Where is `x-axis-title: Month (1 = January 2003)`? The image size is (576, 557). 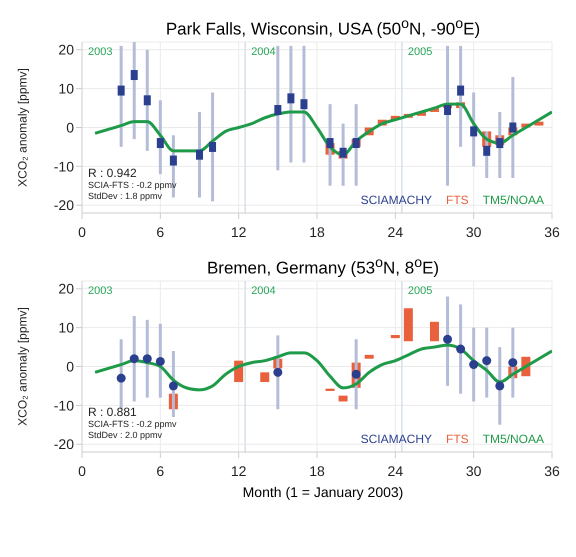
x-axis-title: Month (1 = January 2003) is located at coordinates (323, 492).